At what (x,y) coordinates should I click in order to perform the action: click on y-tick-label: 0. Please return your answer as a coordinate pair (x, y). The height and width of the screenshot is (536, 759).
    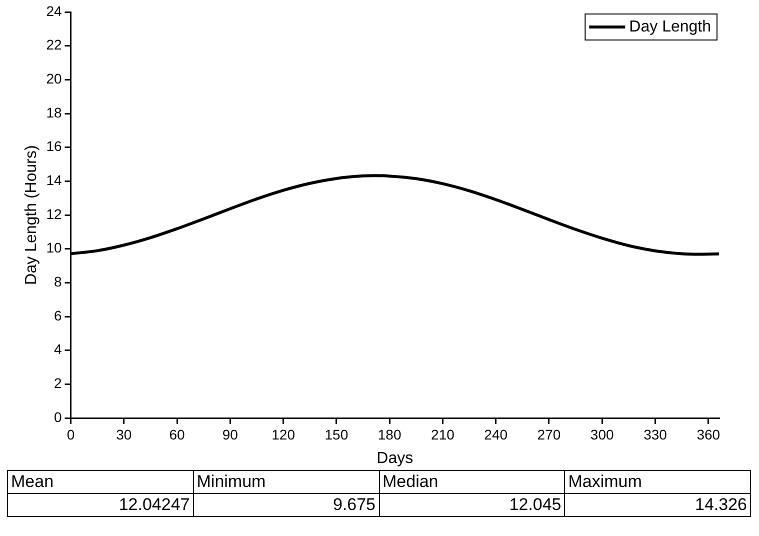
    Looking at the image, I should click on (58, 416).